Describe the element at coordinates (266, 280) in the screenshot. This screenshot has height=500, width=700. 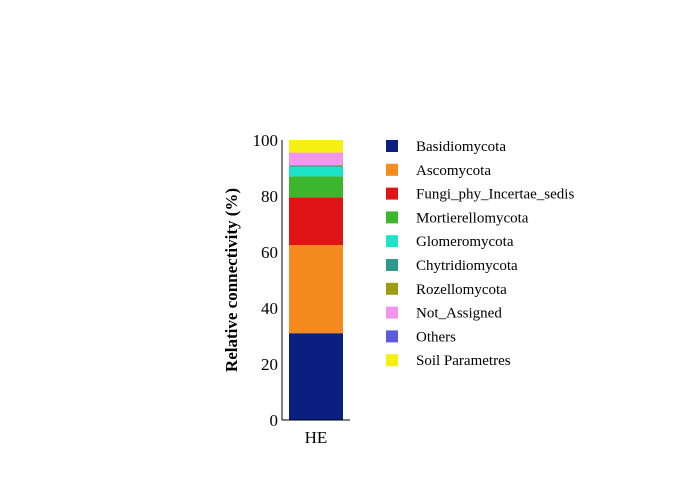
I see `y-ticks: 0 20 40 60 80 100` at that location.